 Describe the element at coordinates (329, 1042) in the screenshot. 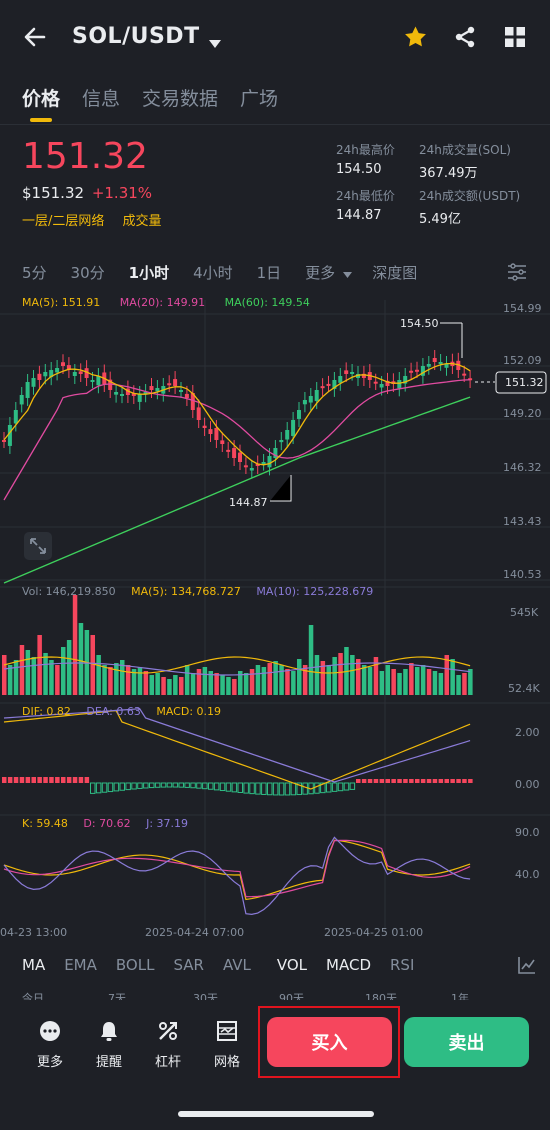

I see `buy-button: 买入` at that location.